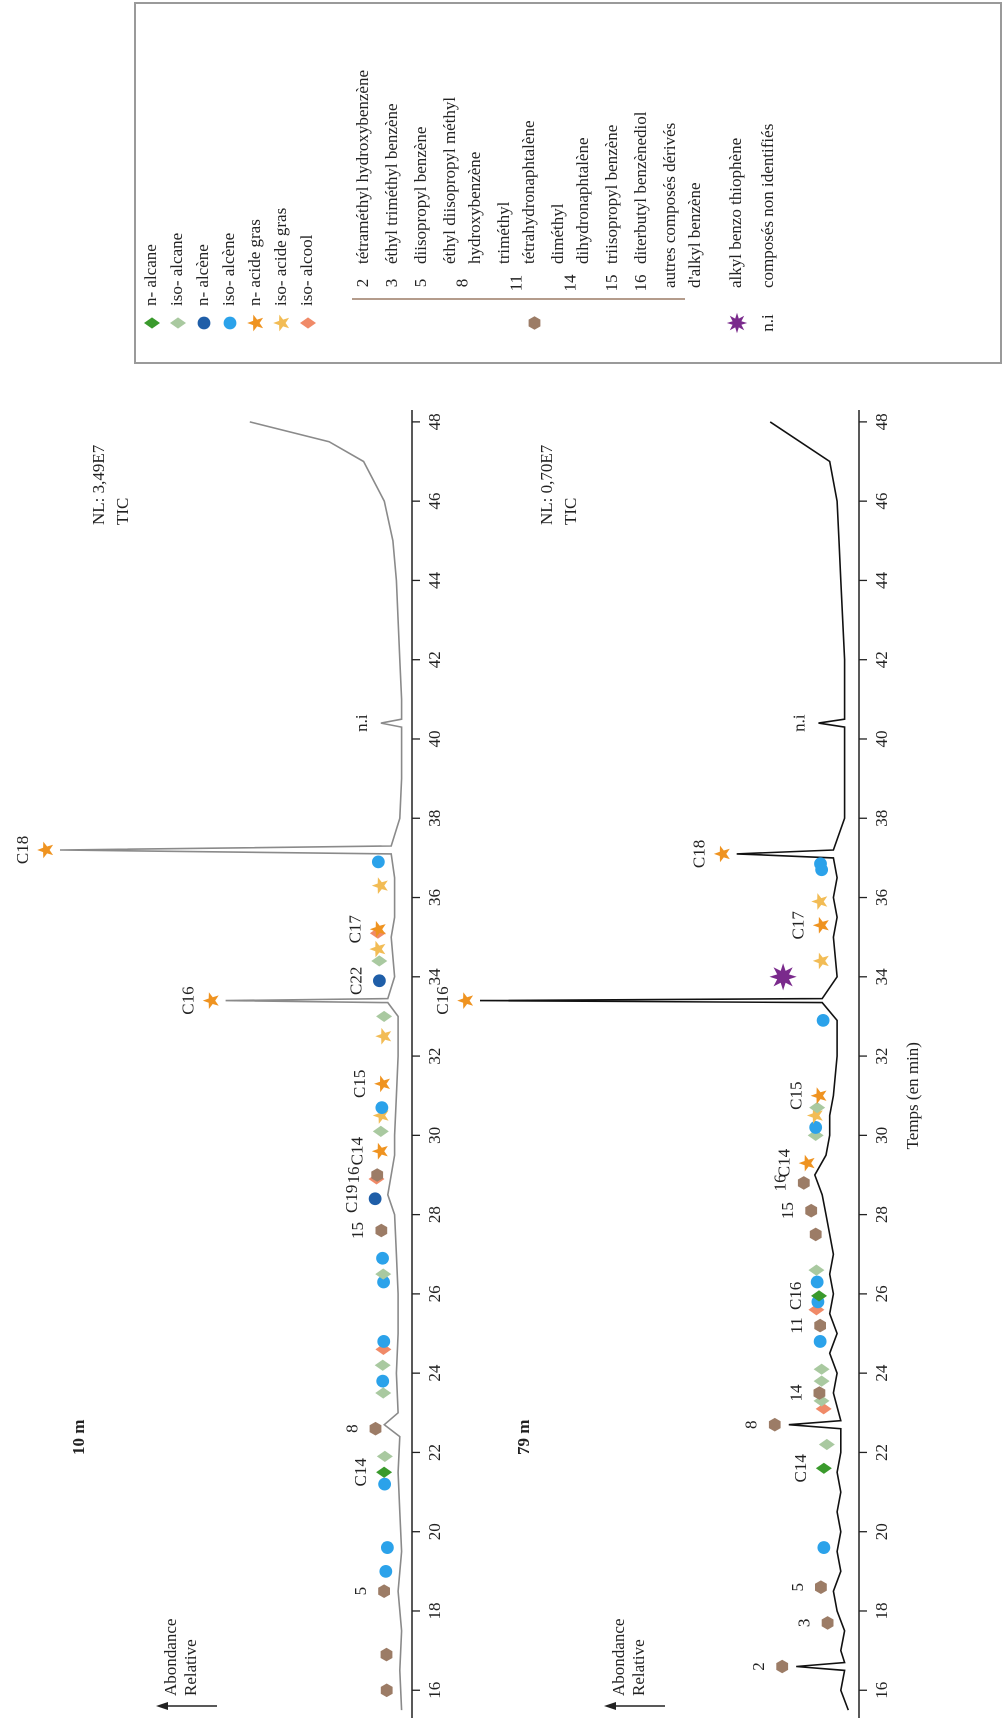  I want to click on legend-number: 5, so click(420, 283).